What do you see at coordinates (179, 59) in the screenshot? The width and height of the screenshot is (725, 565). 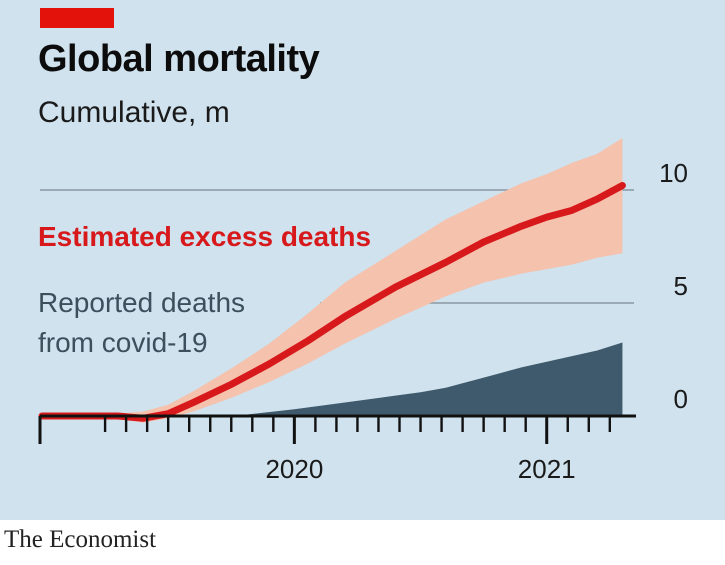 I see `chart-title: Global mortality` at bounding box center [179, 59].